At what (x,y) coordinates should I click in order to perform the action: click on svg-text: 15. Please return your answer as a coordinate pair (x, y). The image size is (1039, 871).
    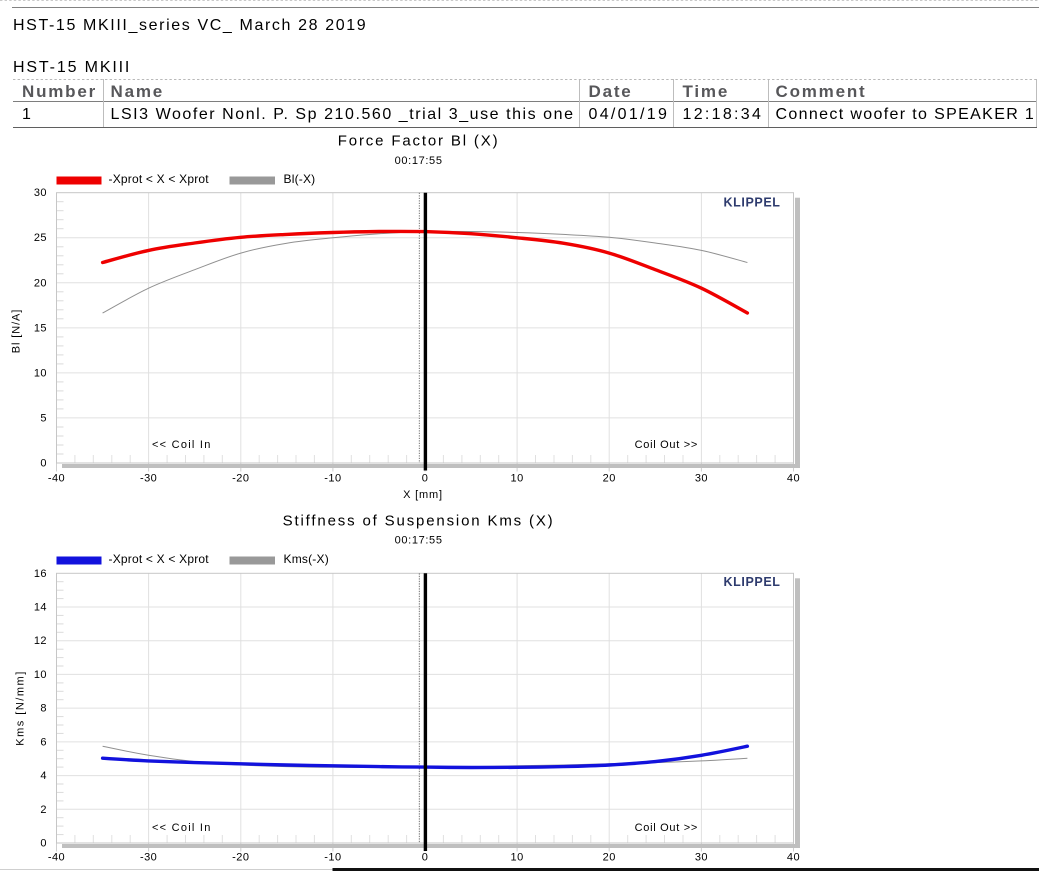
    Looking at the image, I should click on (40, 328).